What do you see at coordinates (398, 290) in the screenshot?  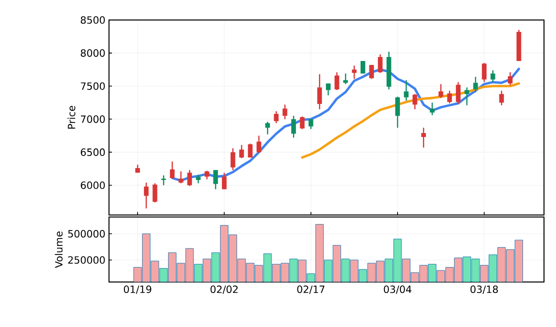 I see `x-tick-label: 03/04` at bounding box center [398, 290].